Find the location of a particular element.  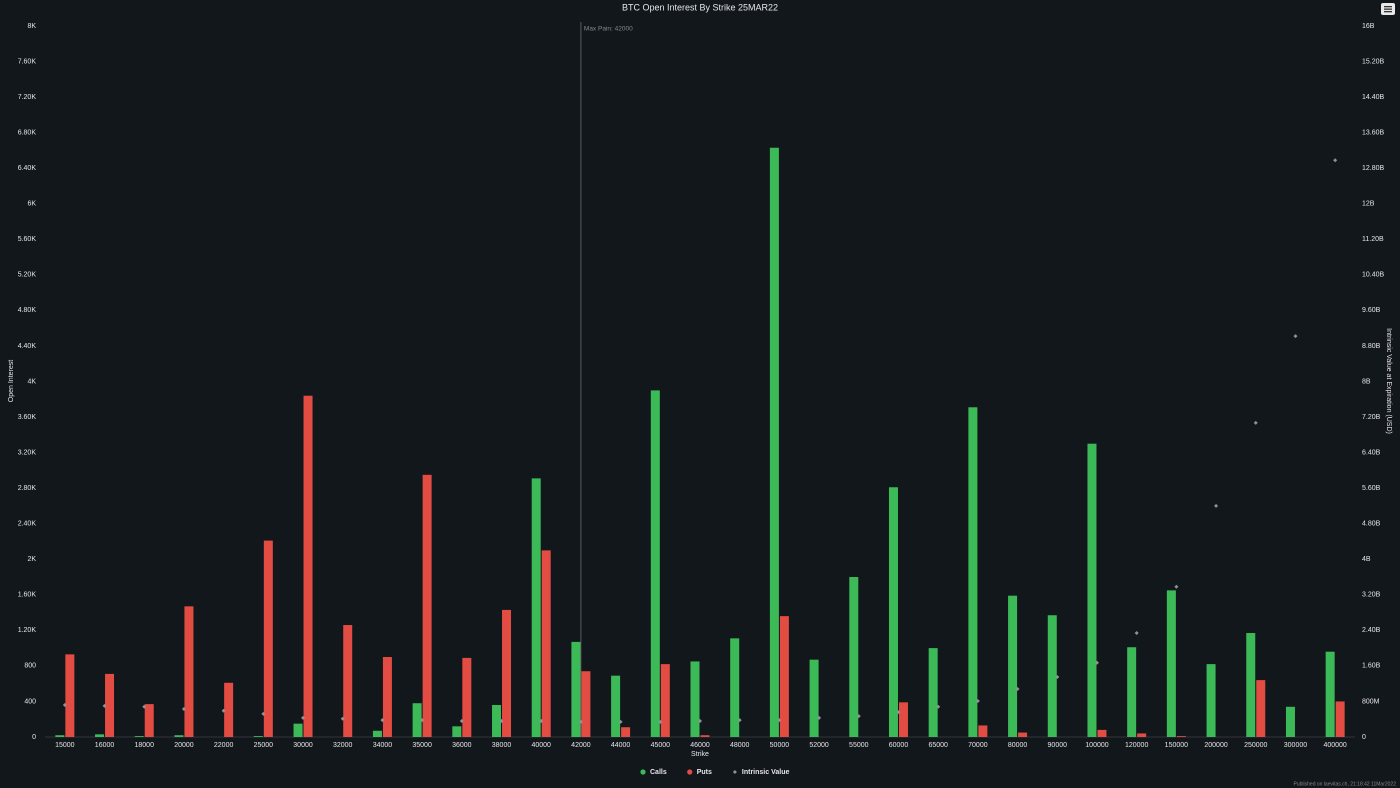

y-tick-label: 400 is located at coordinates (30, 701).